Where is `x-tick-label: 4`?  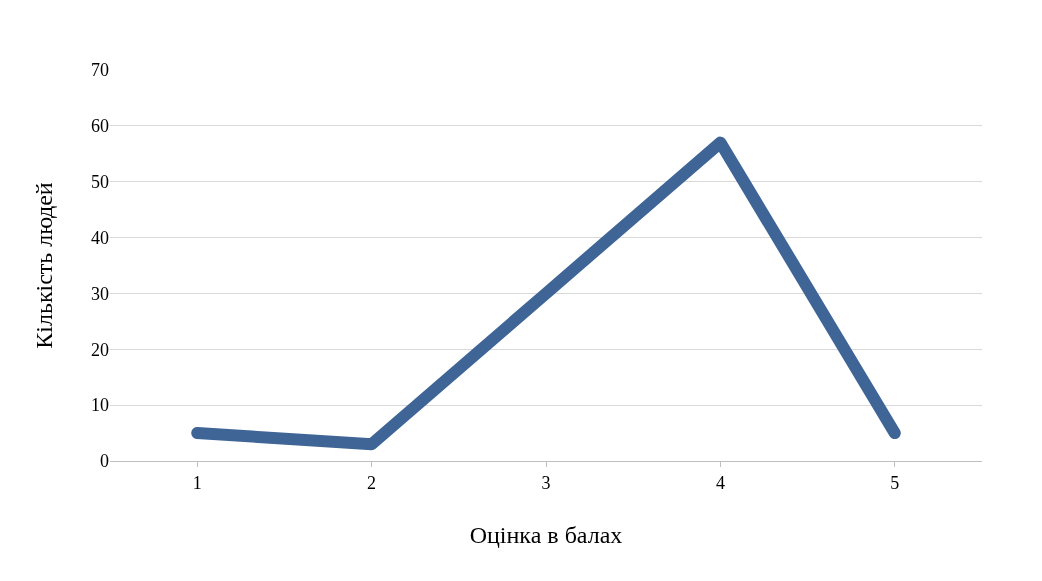 x-tick-label: 4 is located at coordinates (720, 482).